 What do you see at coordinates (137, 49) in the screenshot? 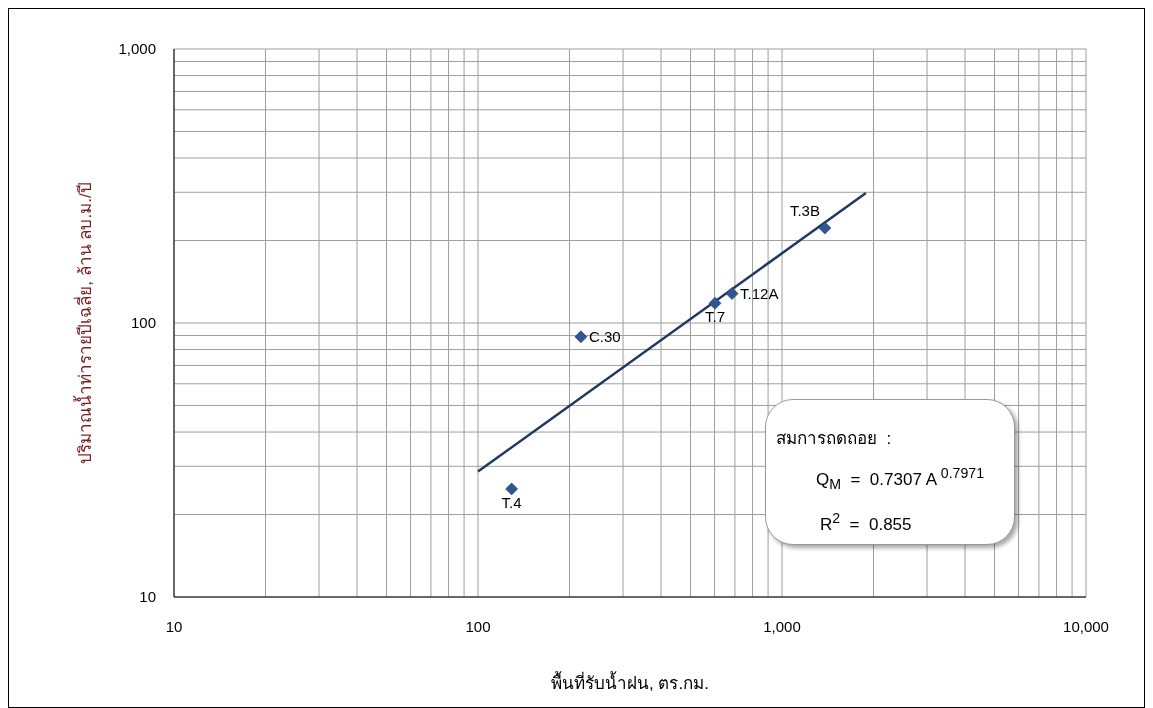
I see `y-tick-label: 1,000` at bounding box center [137, 49].